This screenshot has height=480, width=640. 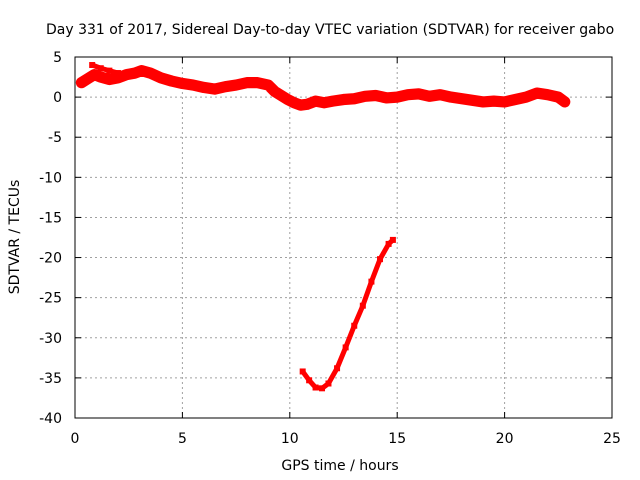 I want to click on y-tick-label: -25, so click(x=50, y=299).